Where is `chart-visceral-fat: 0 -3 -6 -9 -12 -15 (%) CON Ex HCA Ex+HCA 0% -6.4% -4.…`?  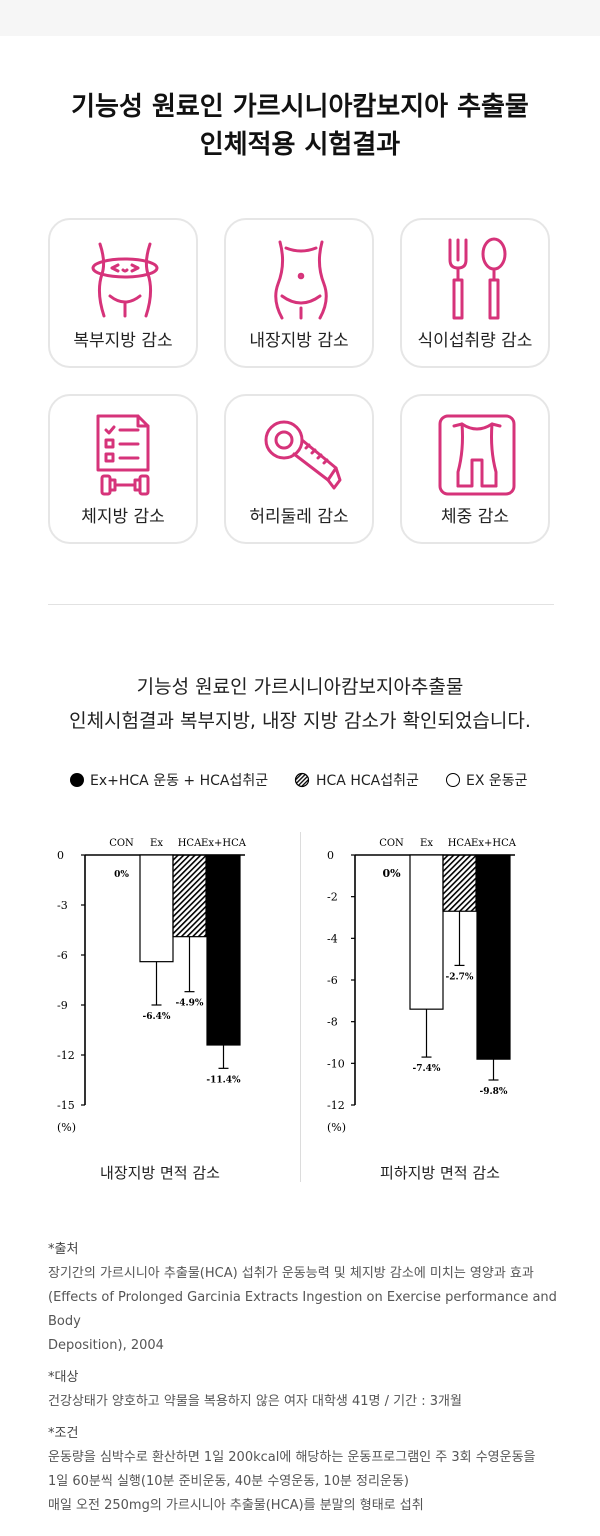
chart-visceral-fat: 0 -3 -6 -9 -12 -15 (%) CON Ex HCA Ex+HCA 0% -6.4% -4.… is located at coordinates (152, 986).